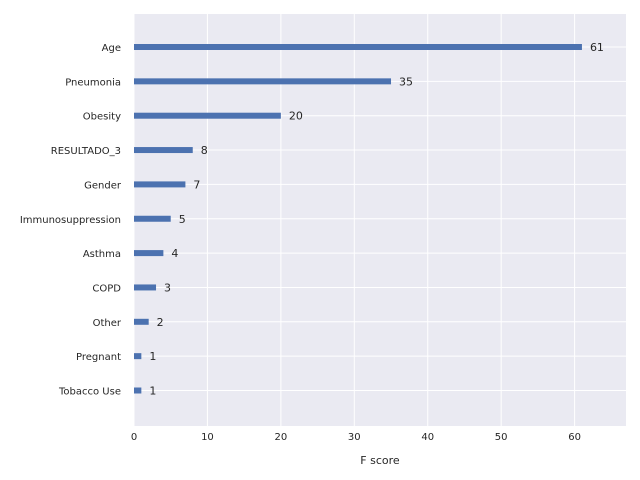 This screenshot has height=480, width=640. Describe the element at coordinates (182, 219) in the screenshot. I see `data-label: 5` at that location.